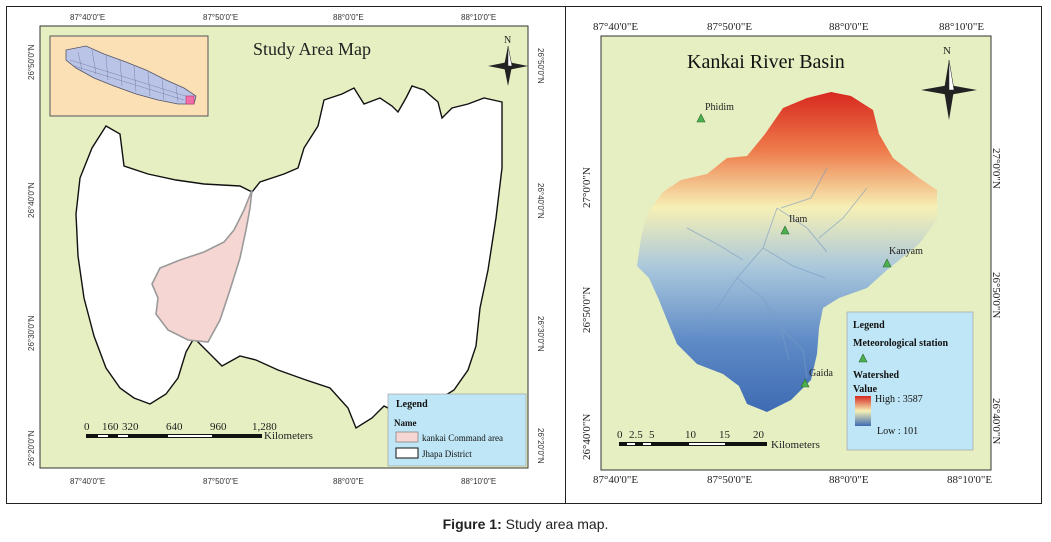 The width and height of the screenshot is (1051, 542). Describe the element at coordinates (110, 427) in the screenshot. I see `svg-text: 160` at that location.